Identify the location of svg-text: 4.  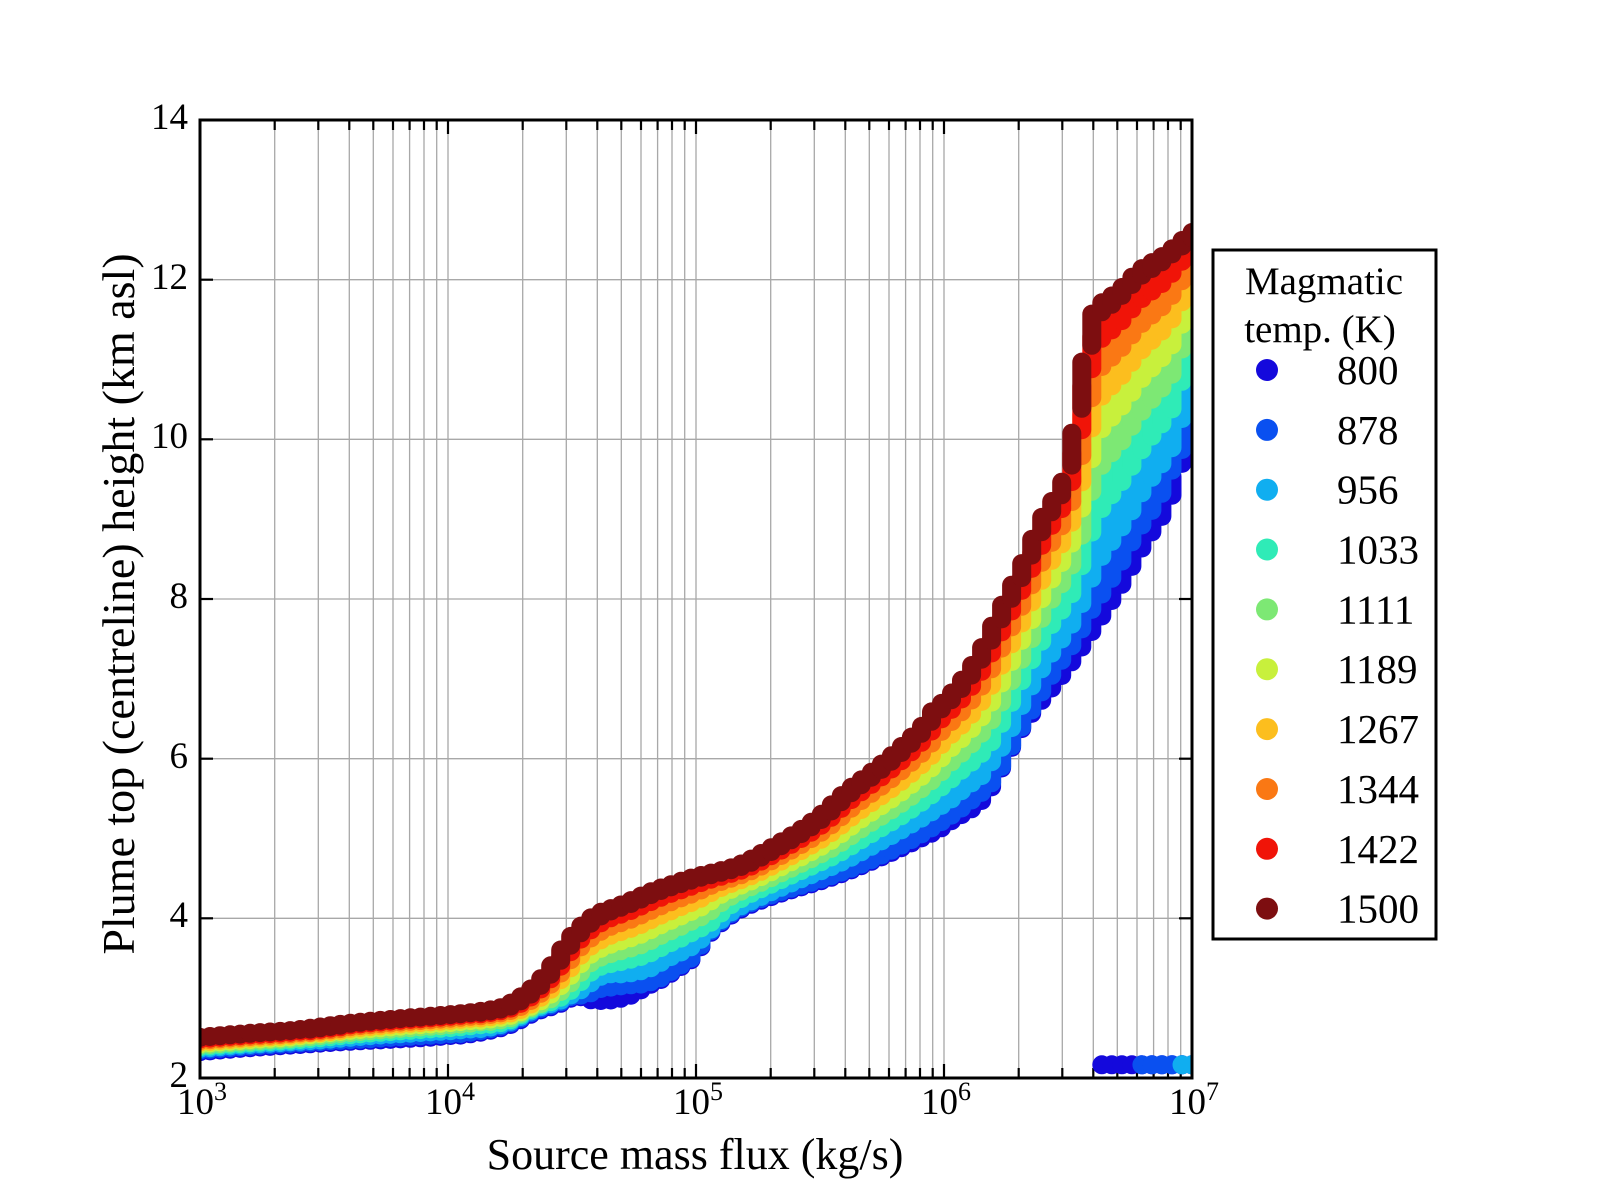
(179, 915).